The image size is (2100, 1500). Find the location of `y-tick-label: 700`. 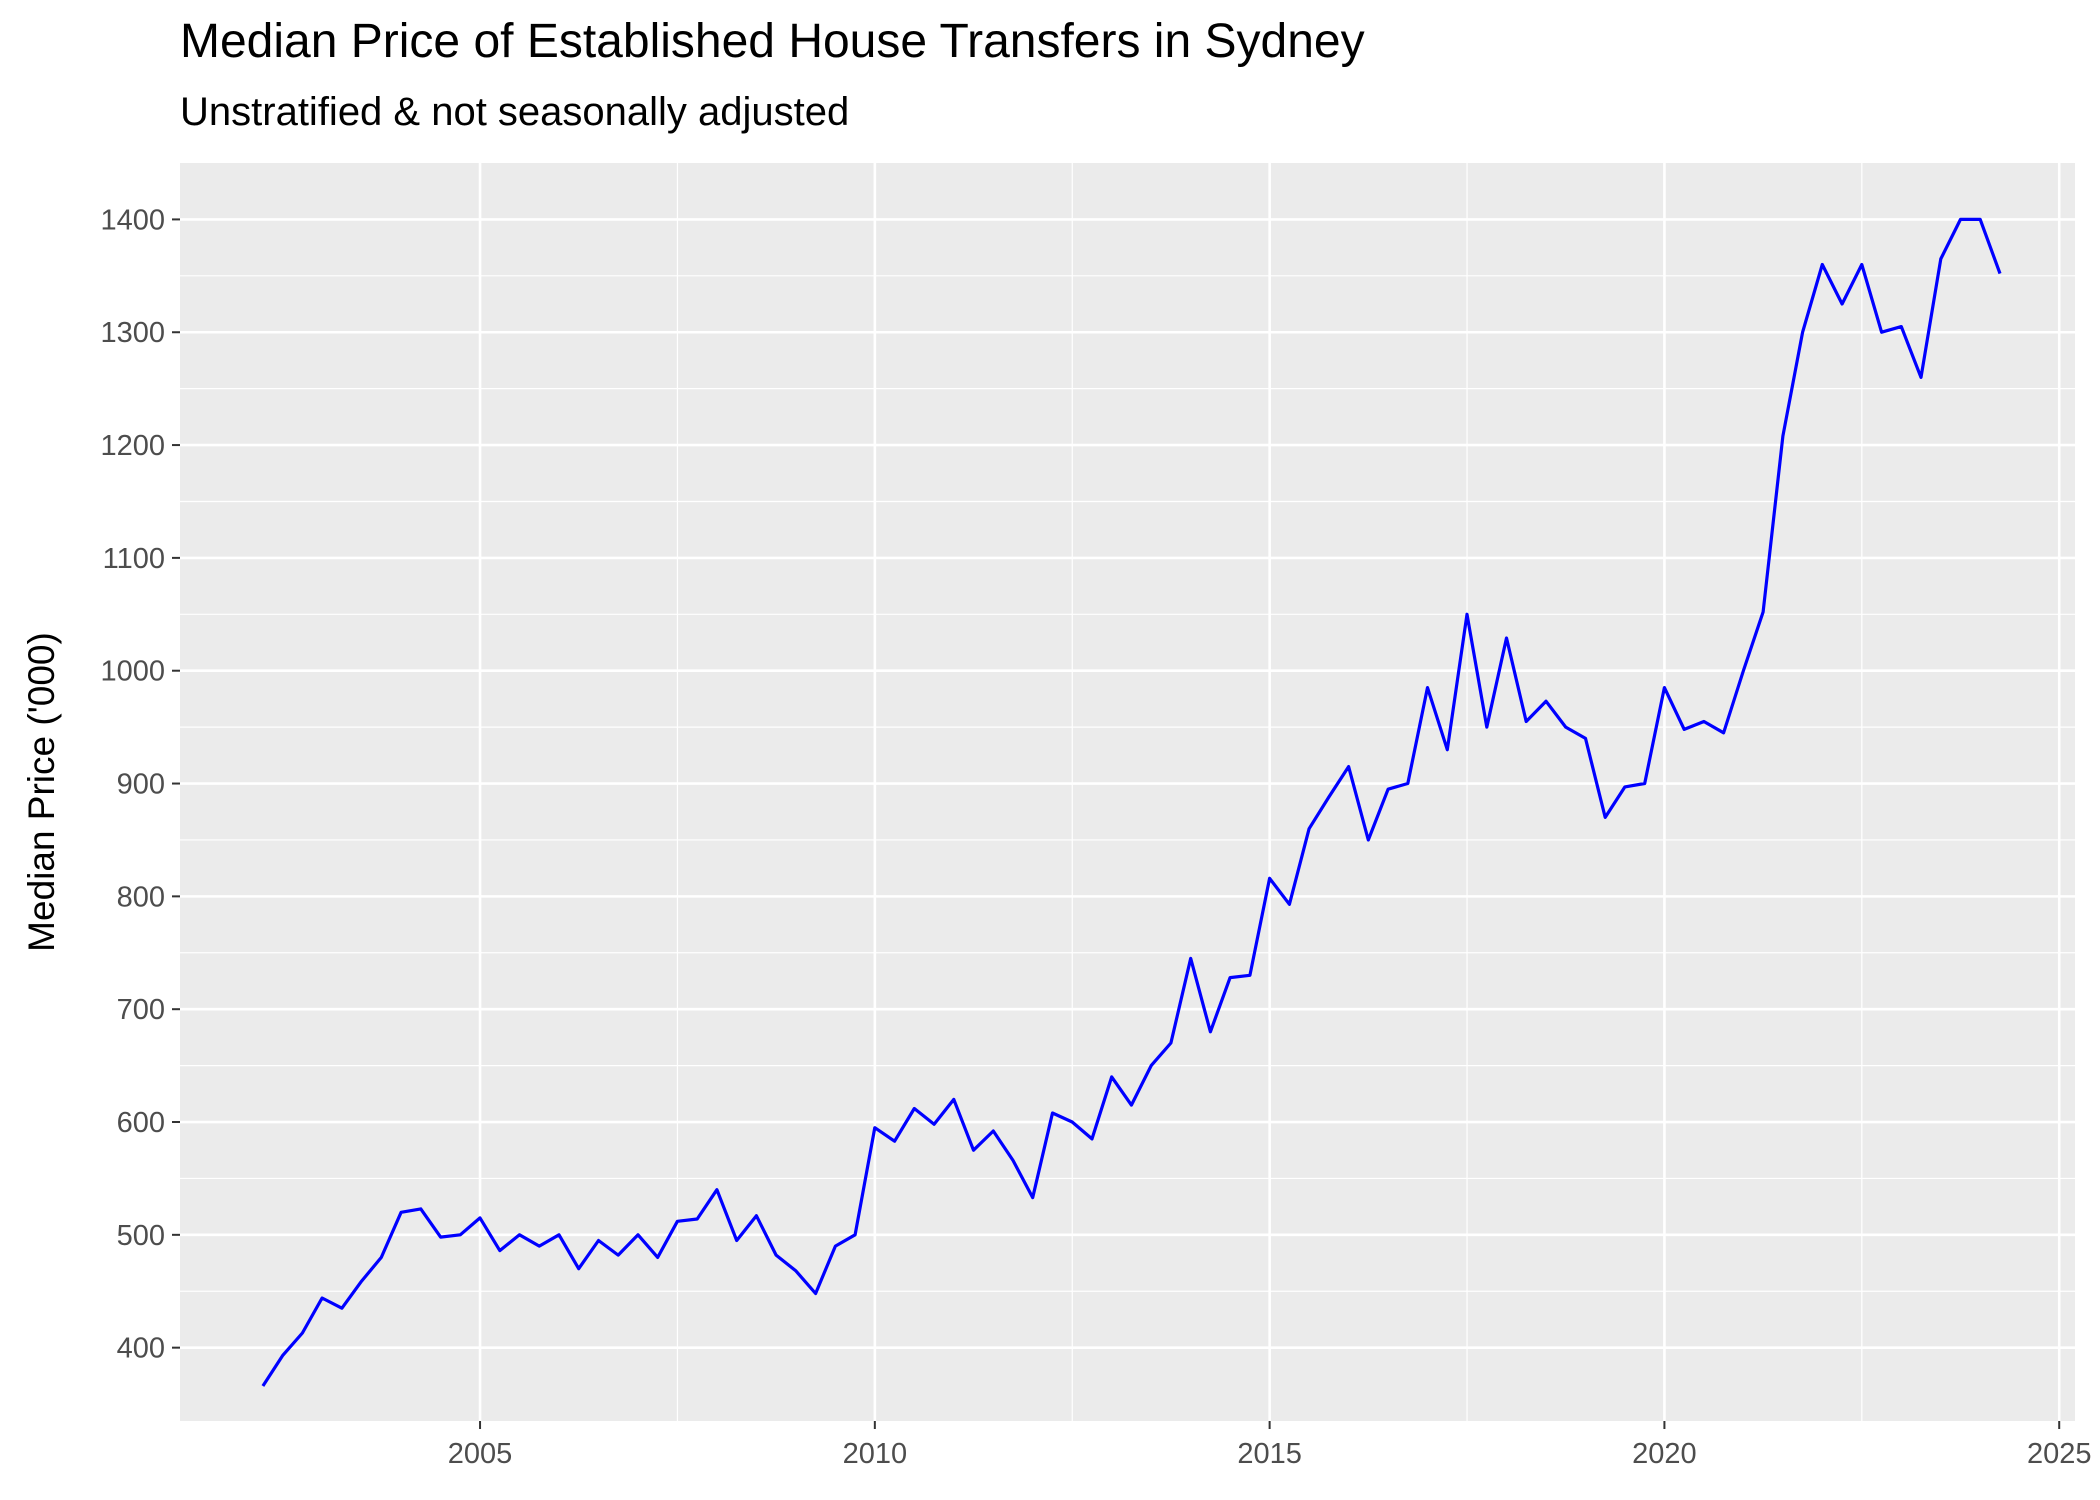

y-tick-label: 700 is located at coordinates (141, 1010).